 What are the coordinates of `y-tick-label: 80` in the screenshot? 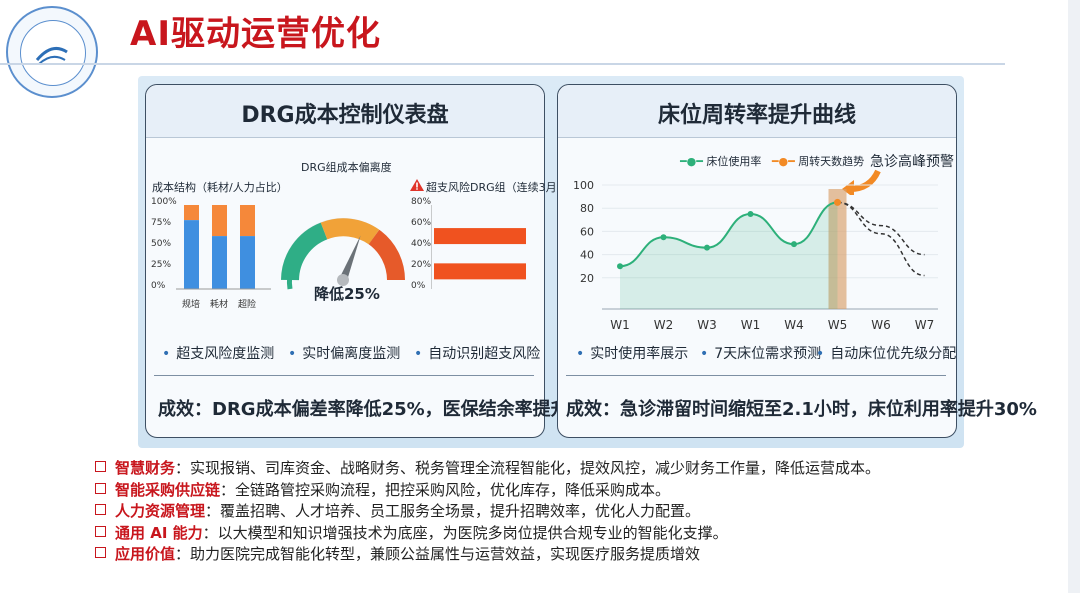 It's located at (587, 208).